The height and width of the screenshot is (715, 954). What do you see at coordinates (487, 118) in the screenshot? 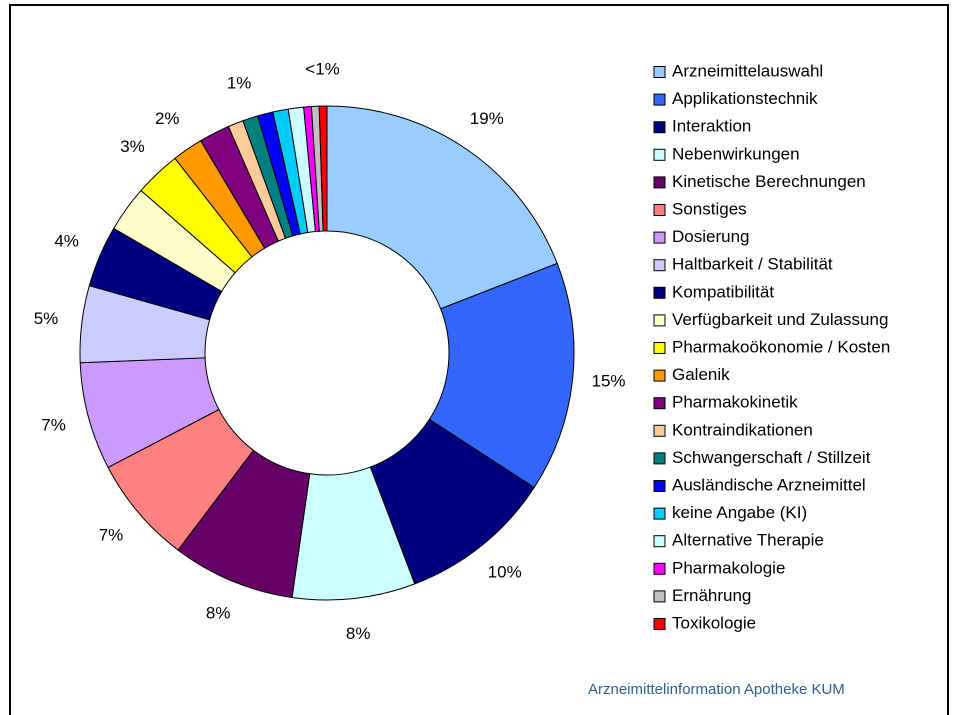
I see `data-label: 19%` at bounding box center [487, 118].